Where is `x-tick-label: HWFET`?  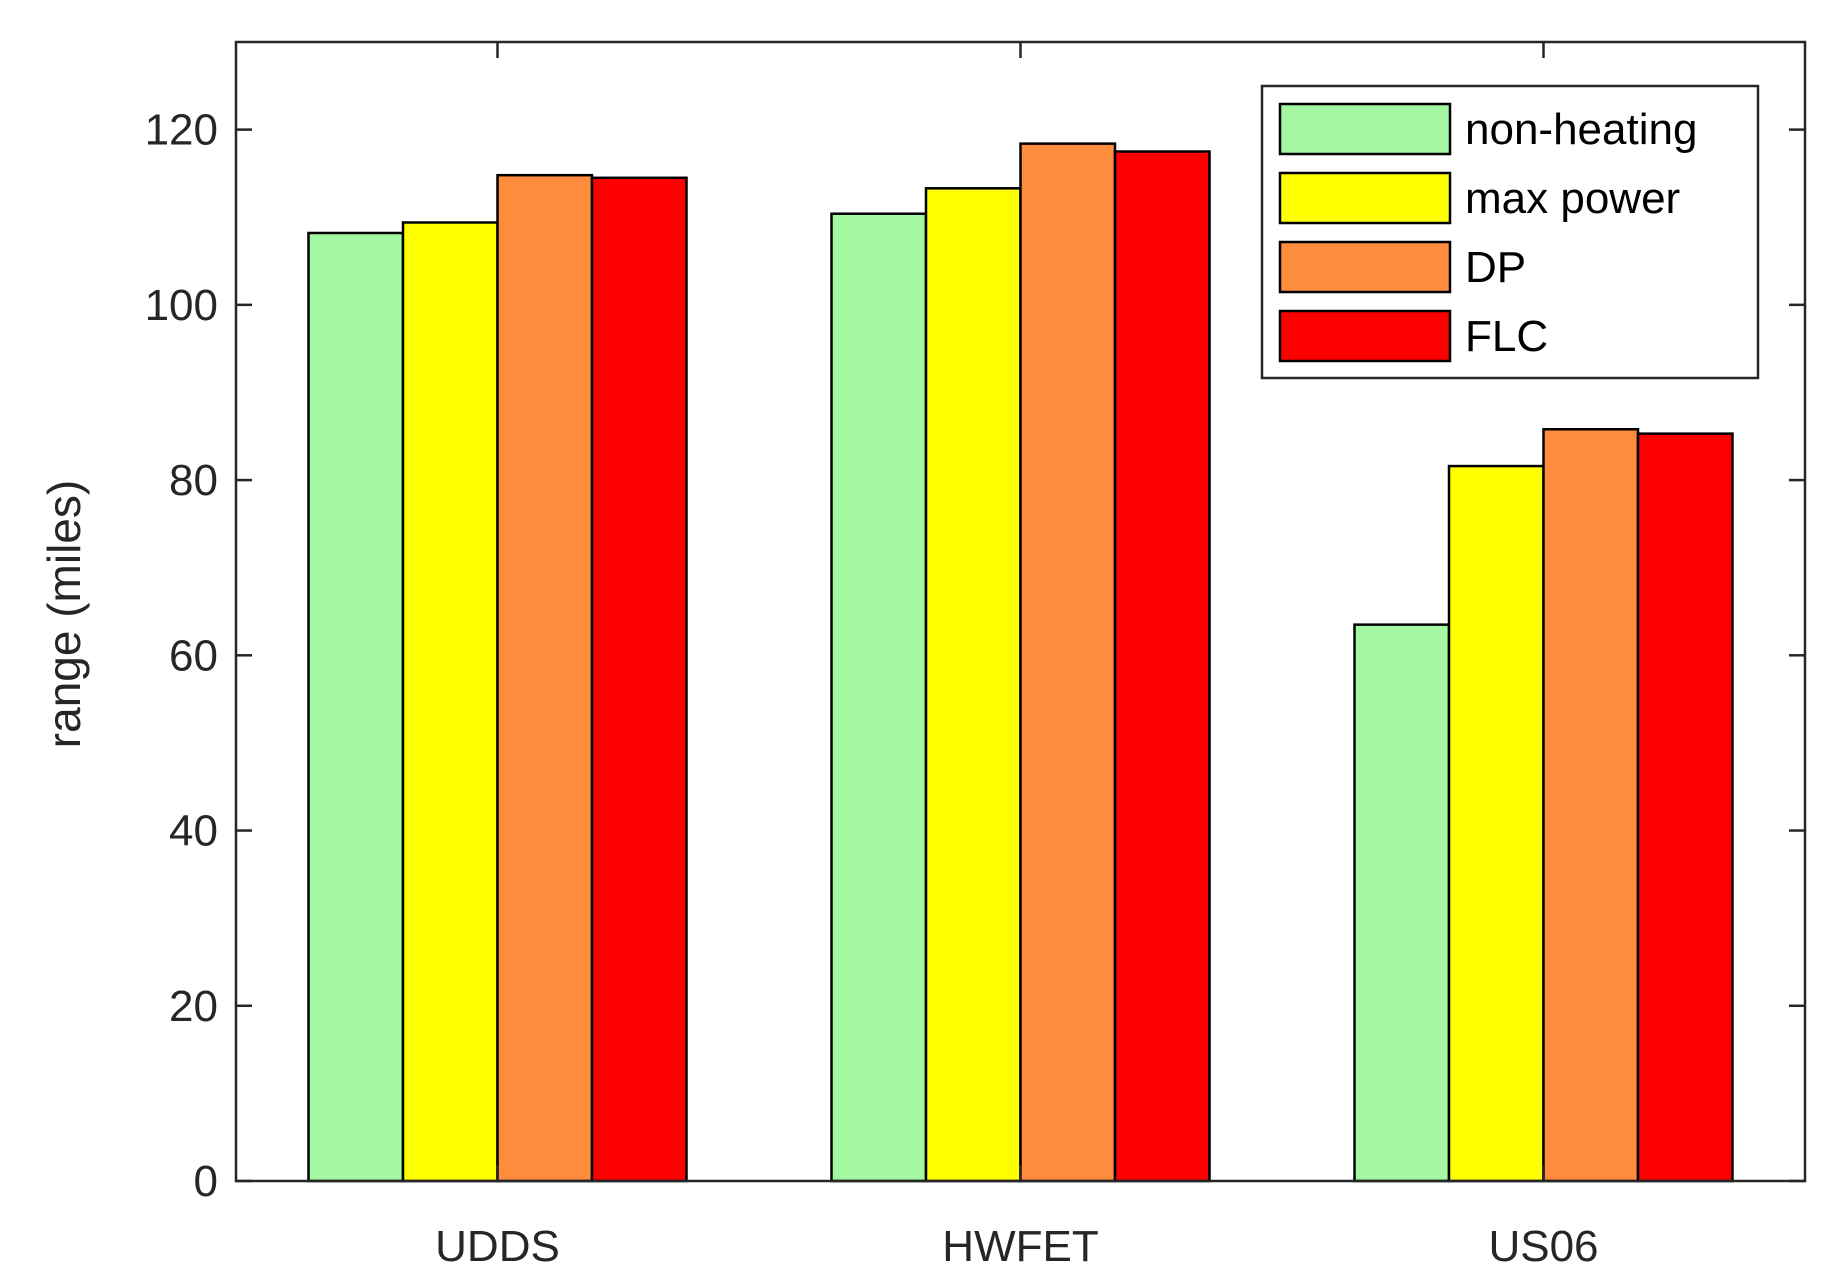 x-tick-label: HWFET is located at coordinates (1020, 1246).